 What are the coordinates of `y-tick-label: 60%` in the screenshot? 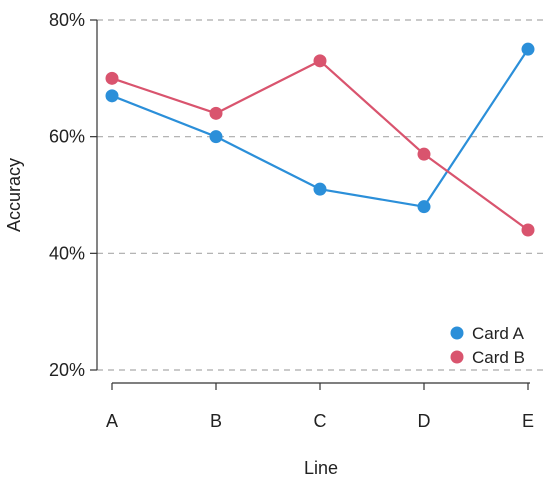 It's located at (67, 137).